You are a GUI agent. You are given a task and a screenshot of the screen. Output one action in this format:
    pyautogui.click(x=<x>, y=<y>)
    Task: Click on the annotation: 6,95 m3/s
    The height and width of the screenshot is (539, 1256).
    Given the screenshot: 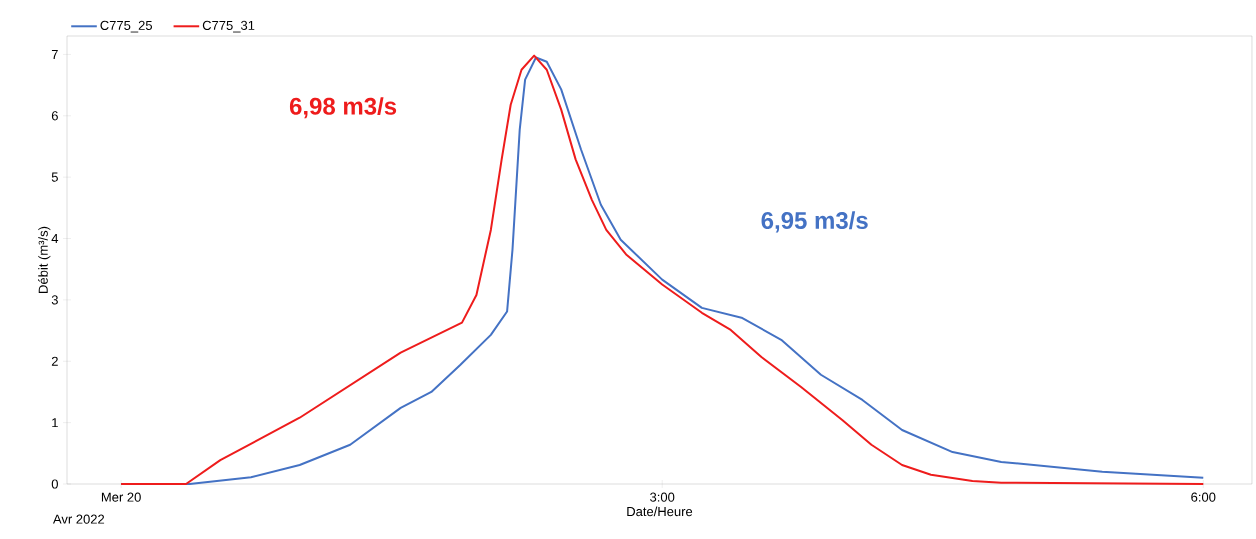 What is the action you would take?
    pyautogui.click(x=814, y=222)
    